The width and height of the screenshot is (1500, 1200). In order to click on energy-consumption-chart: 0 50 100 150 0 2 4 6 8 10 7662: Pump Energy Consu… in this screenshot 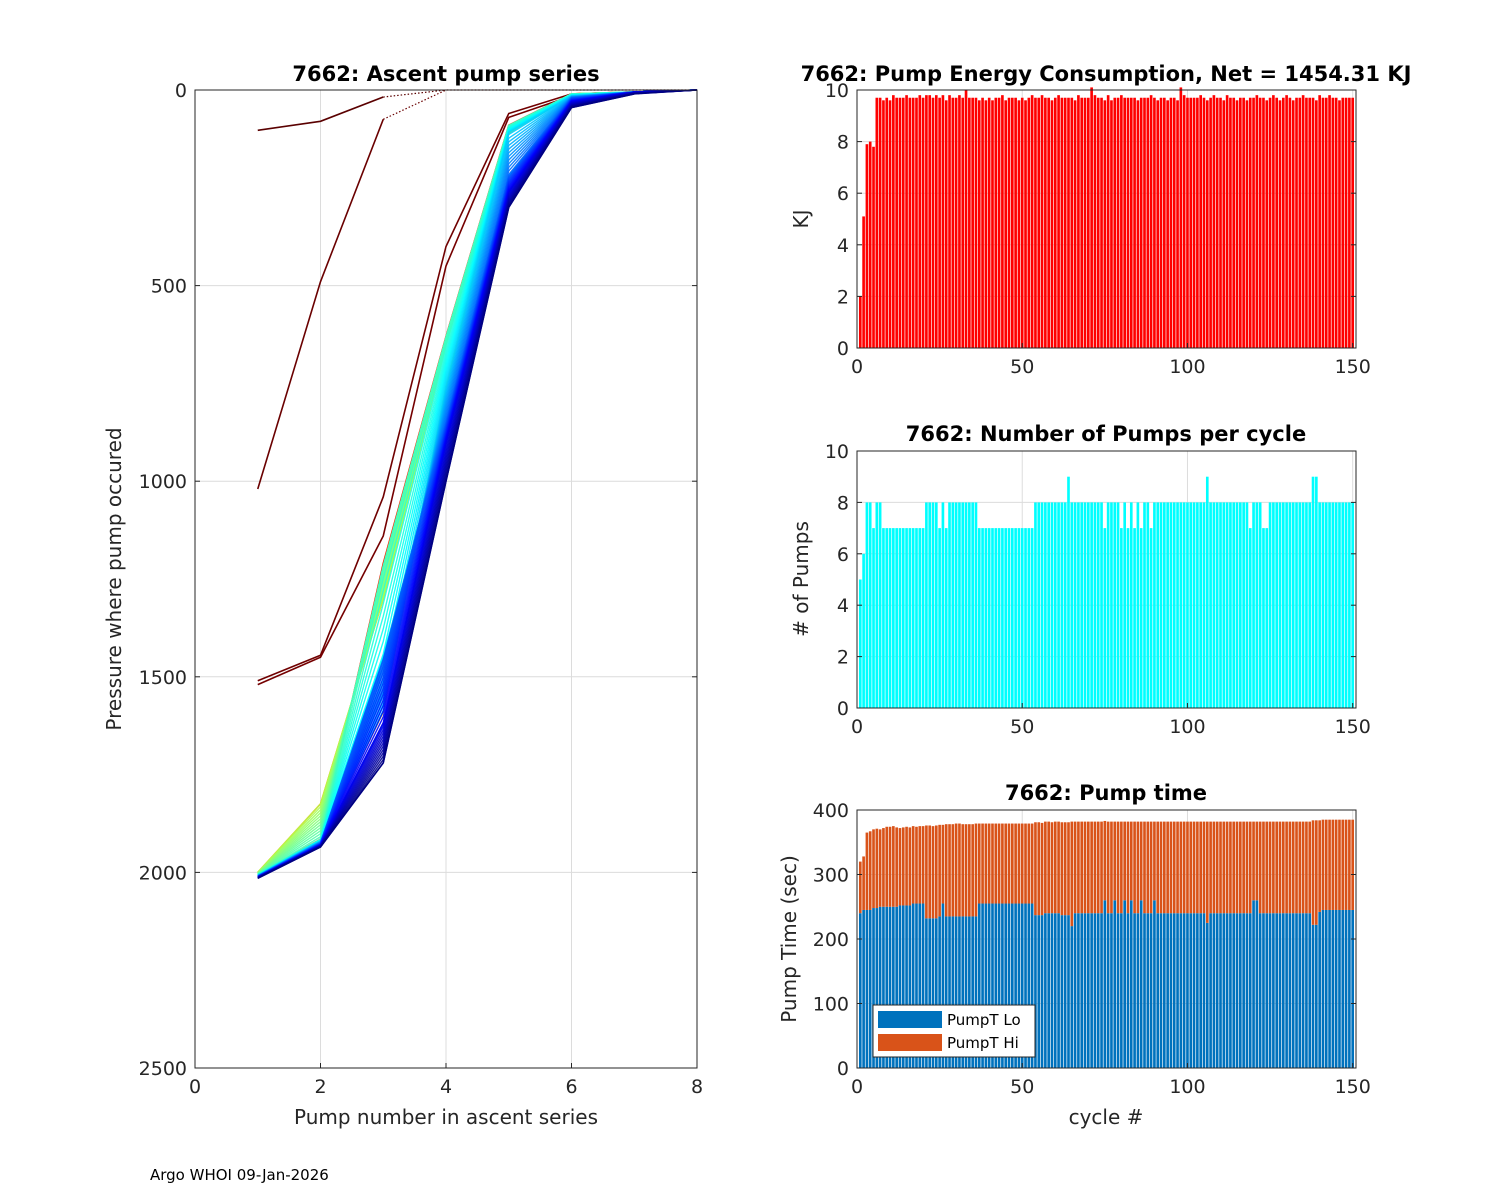, I will do `click(1100, 220)`.